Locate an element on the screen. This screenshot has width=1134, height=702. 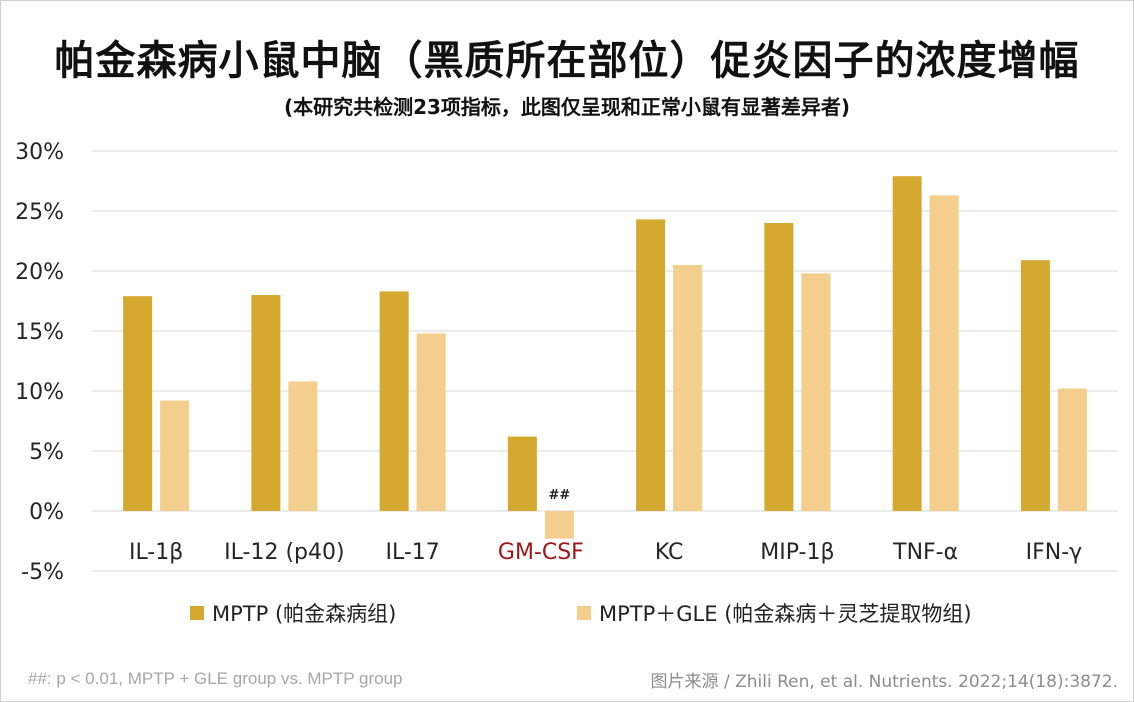
legend-item-mptp-gle: MPTP＋GLE (帕金森病＋灵芝提取物组) is located at coordinates (774, 613).